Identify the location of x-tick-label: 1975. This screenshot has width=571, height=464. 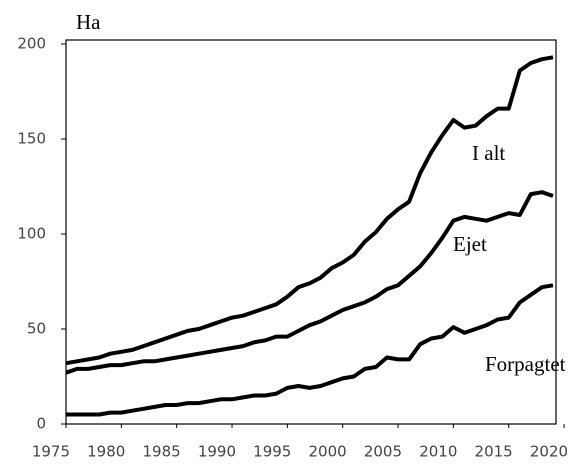
(51, 452).